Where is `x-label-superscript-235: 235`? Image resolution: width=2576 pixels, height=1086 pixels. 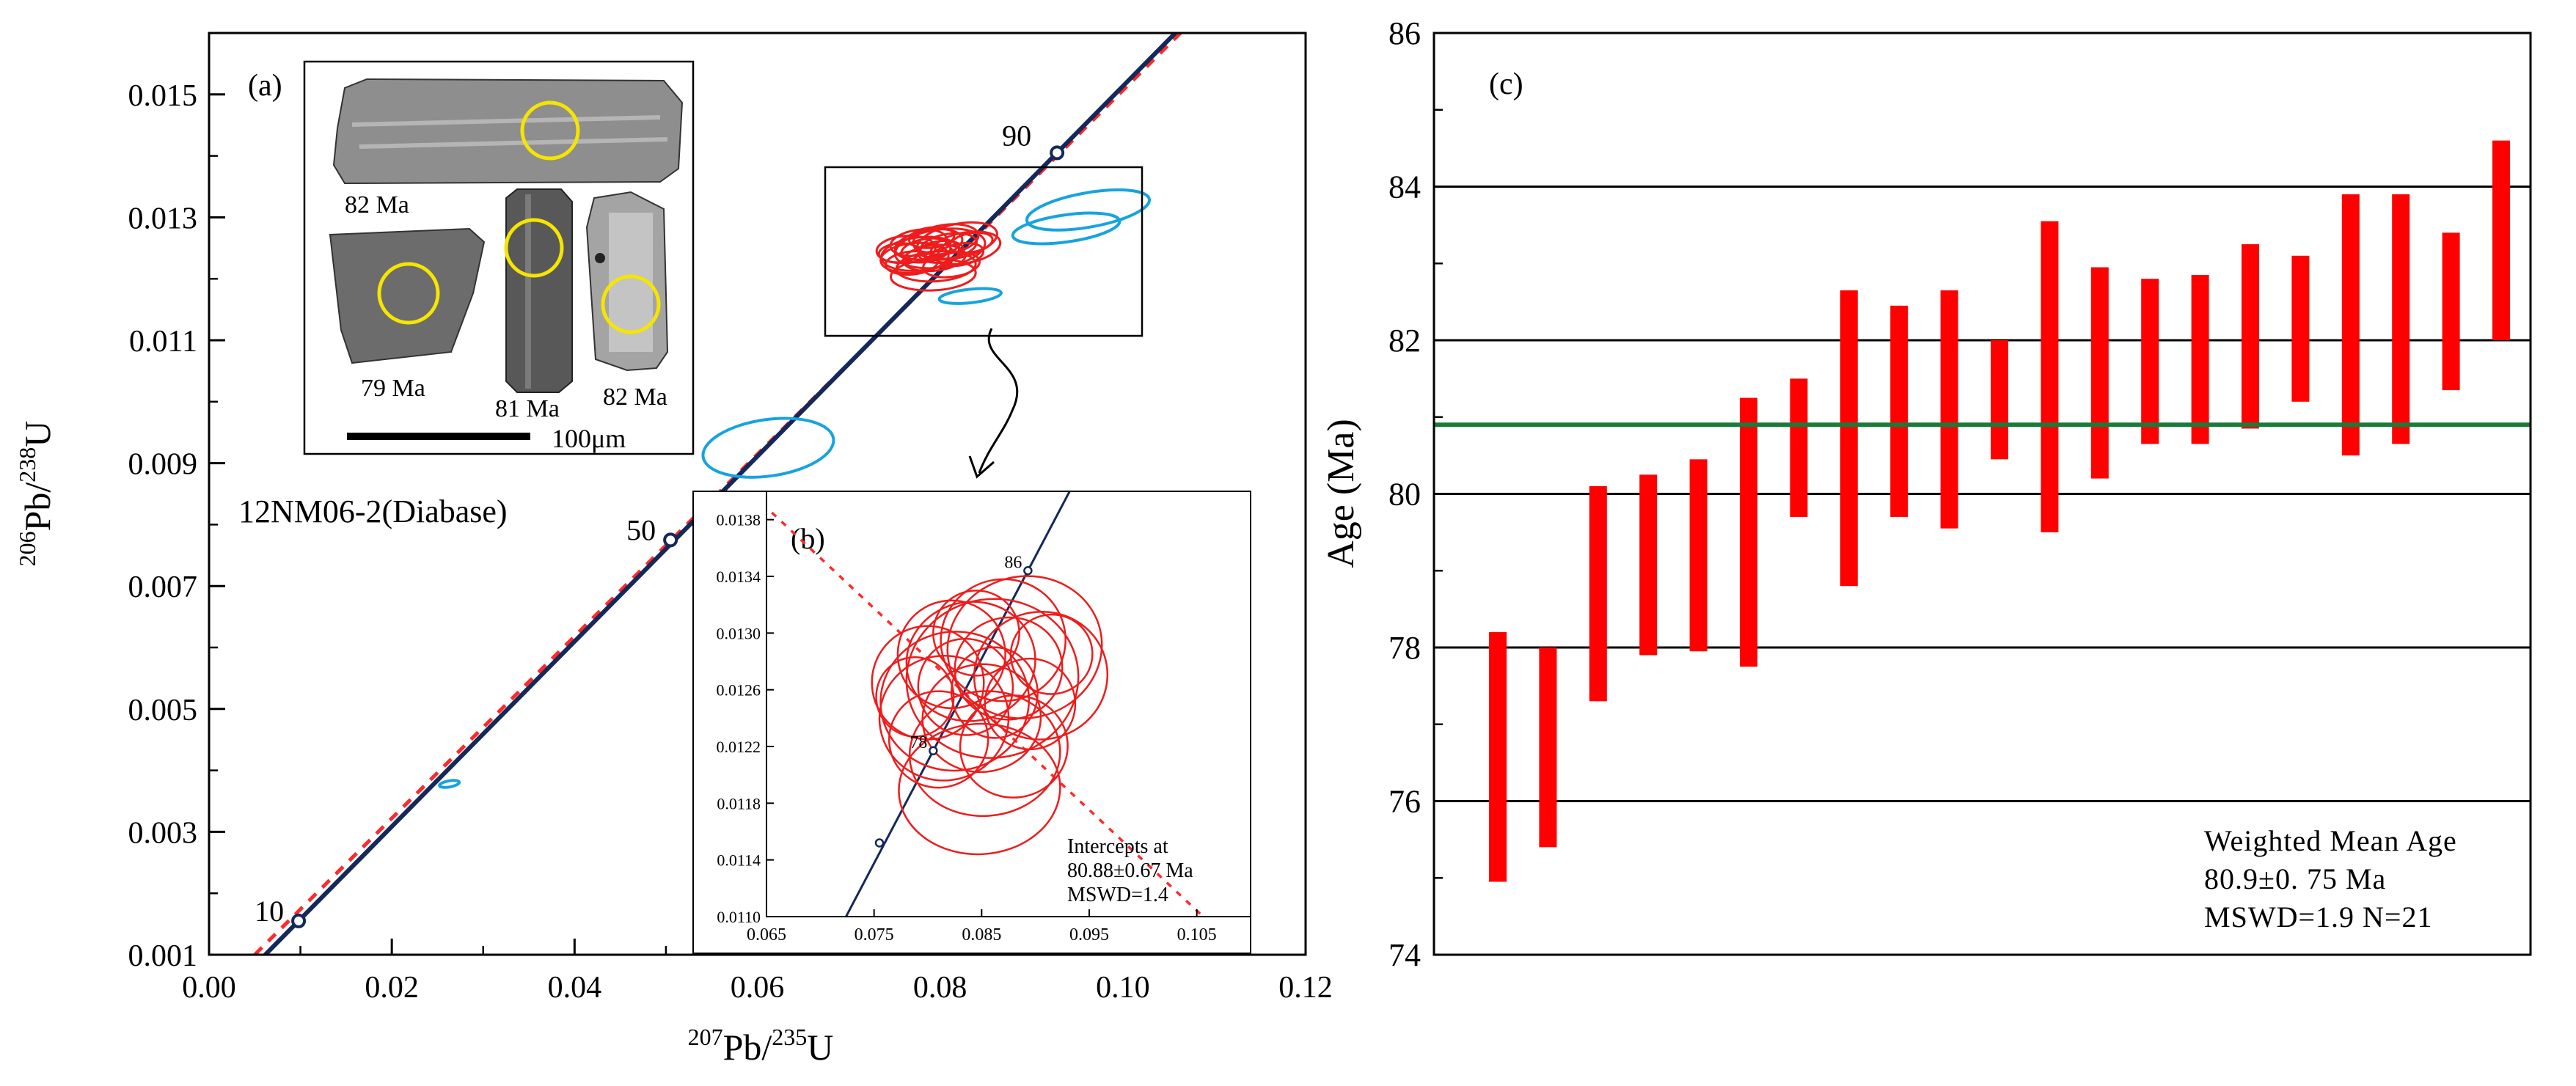
x-label-superscript-235: 235 is located at coordinates (789, 1037).